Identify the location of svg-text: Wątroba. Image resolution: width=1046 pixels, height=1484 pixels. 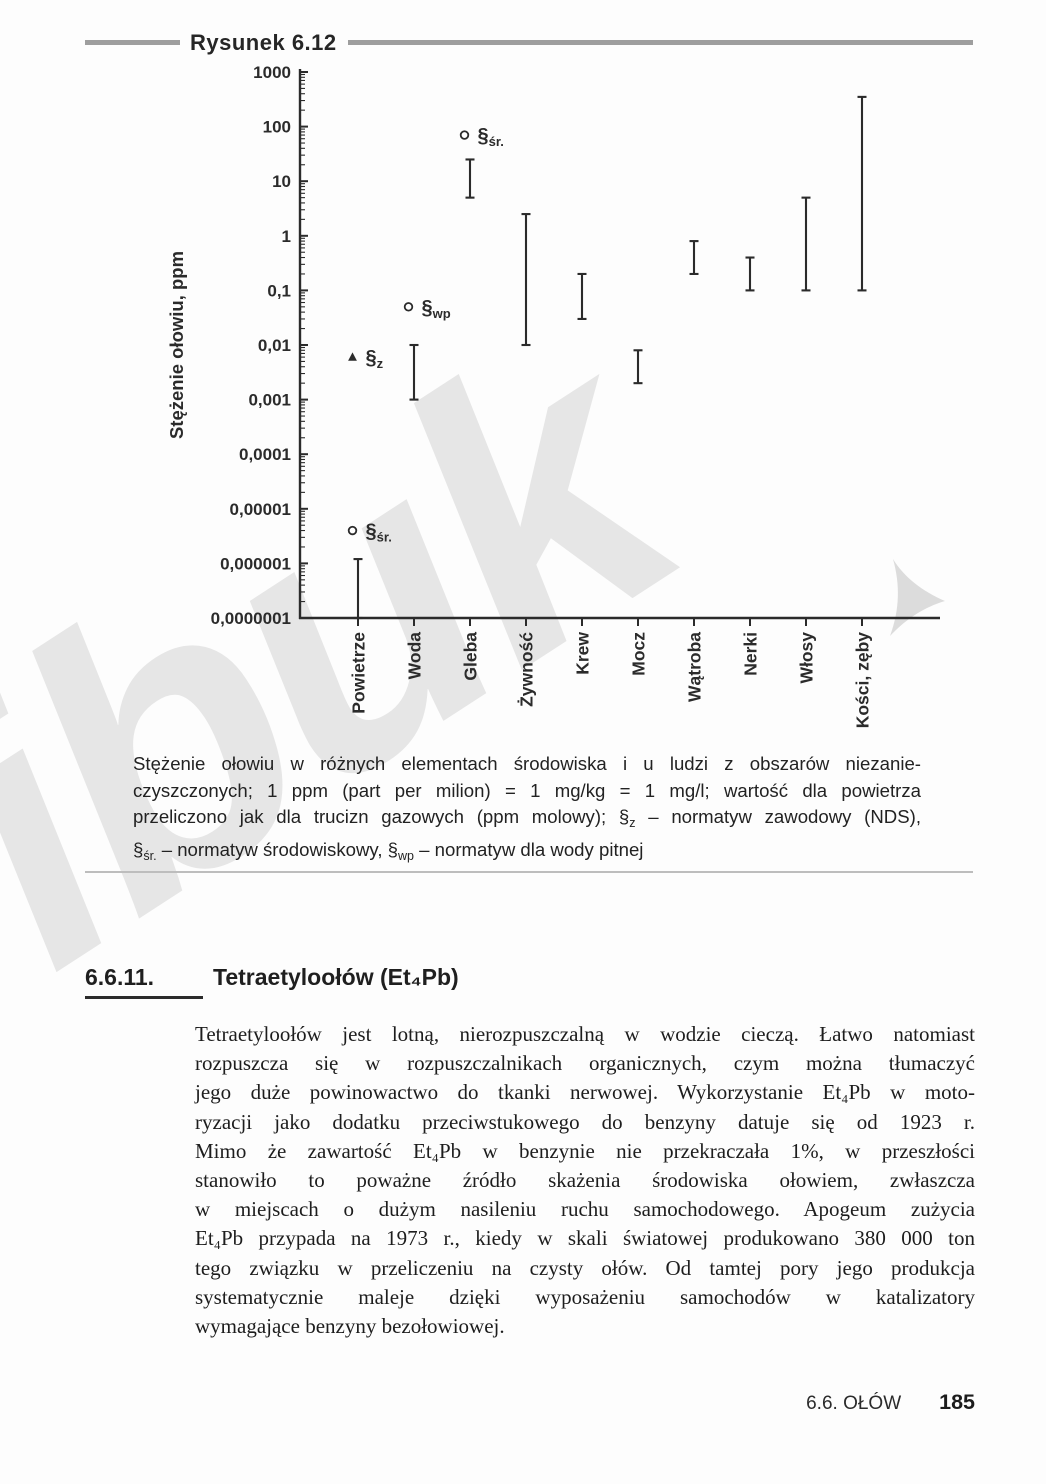
(695, 667).